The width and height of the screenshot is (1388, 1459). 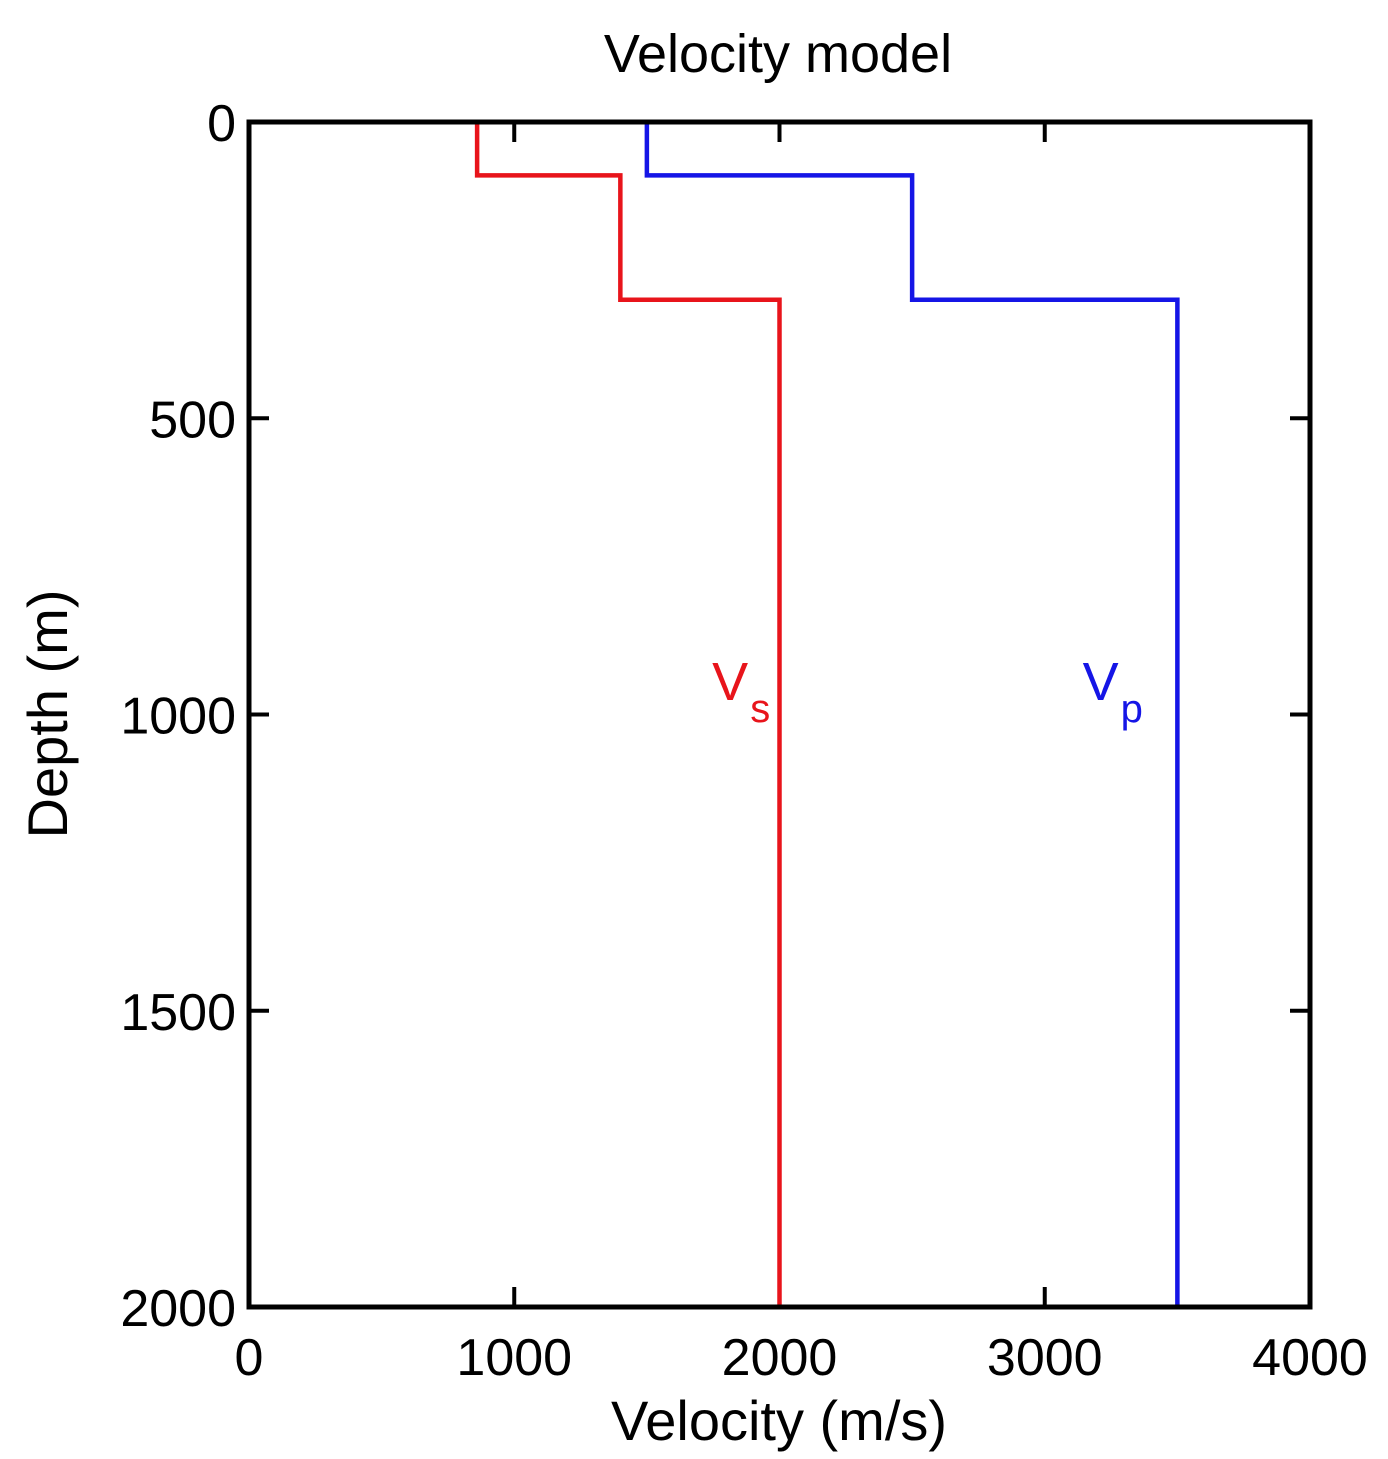 I want to click on y-tick-label: 1500, so click(x=178, y=1013).